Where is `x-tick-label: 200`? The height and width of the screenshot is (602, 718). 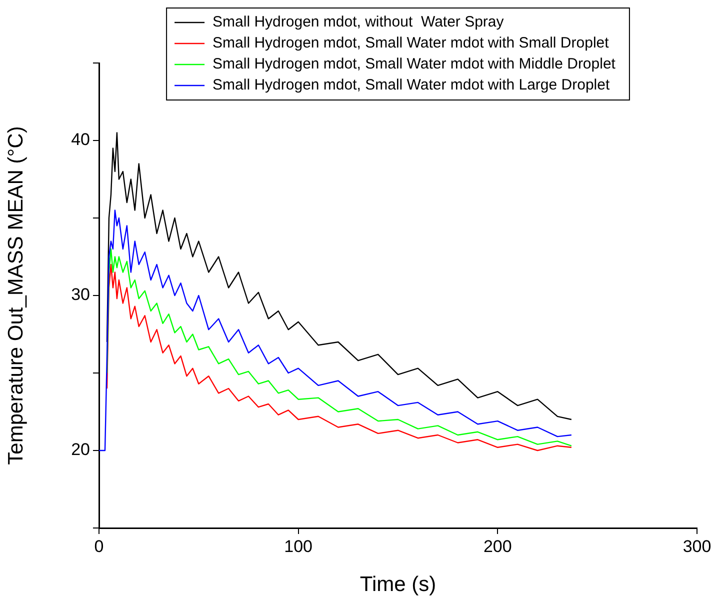
x-tick-label: 200 is located at coordinates (497, 546).